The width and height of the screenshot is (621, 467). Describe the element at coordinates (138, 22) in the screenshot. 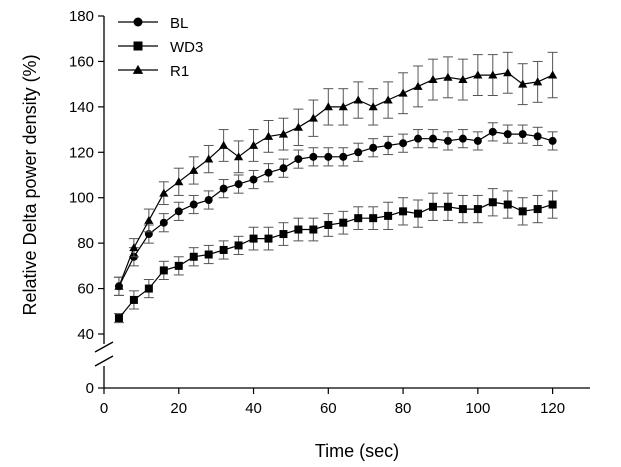

I see `legend-marker-bl` at that location.